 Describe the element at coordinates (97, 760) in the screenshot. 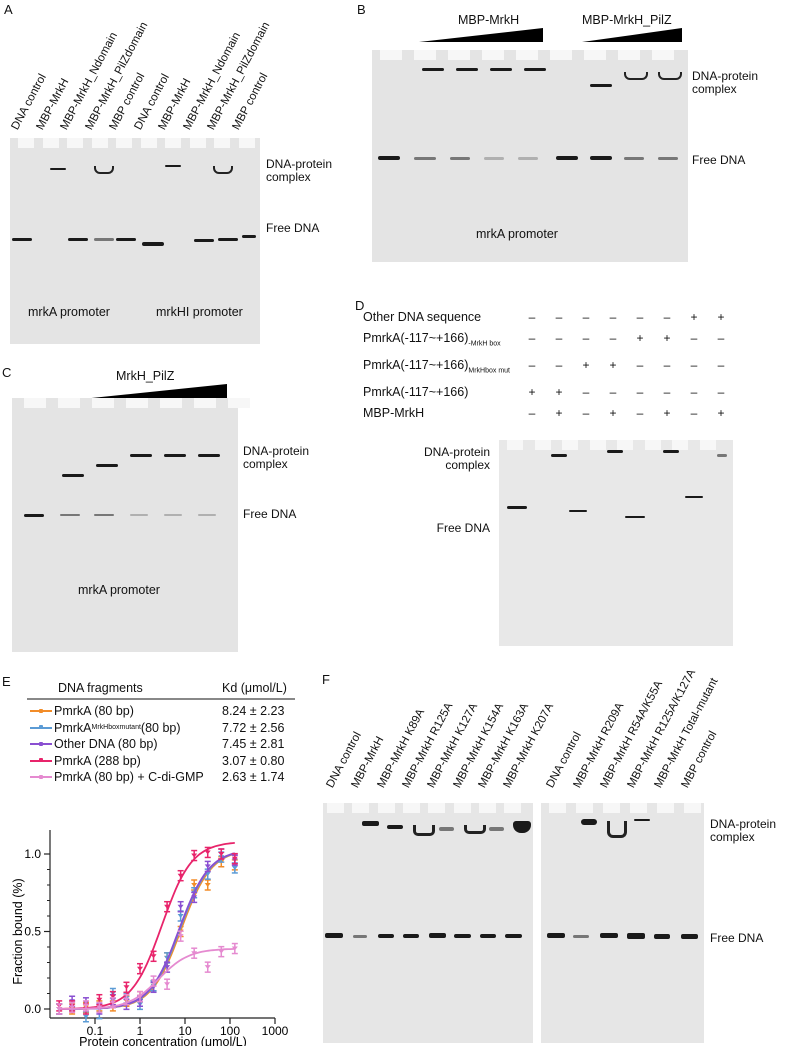

I see `legend-label: PmrkA (288 bp)` at that location.